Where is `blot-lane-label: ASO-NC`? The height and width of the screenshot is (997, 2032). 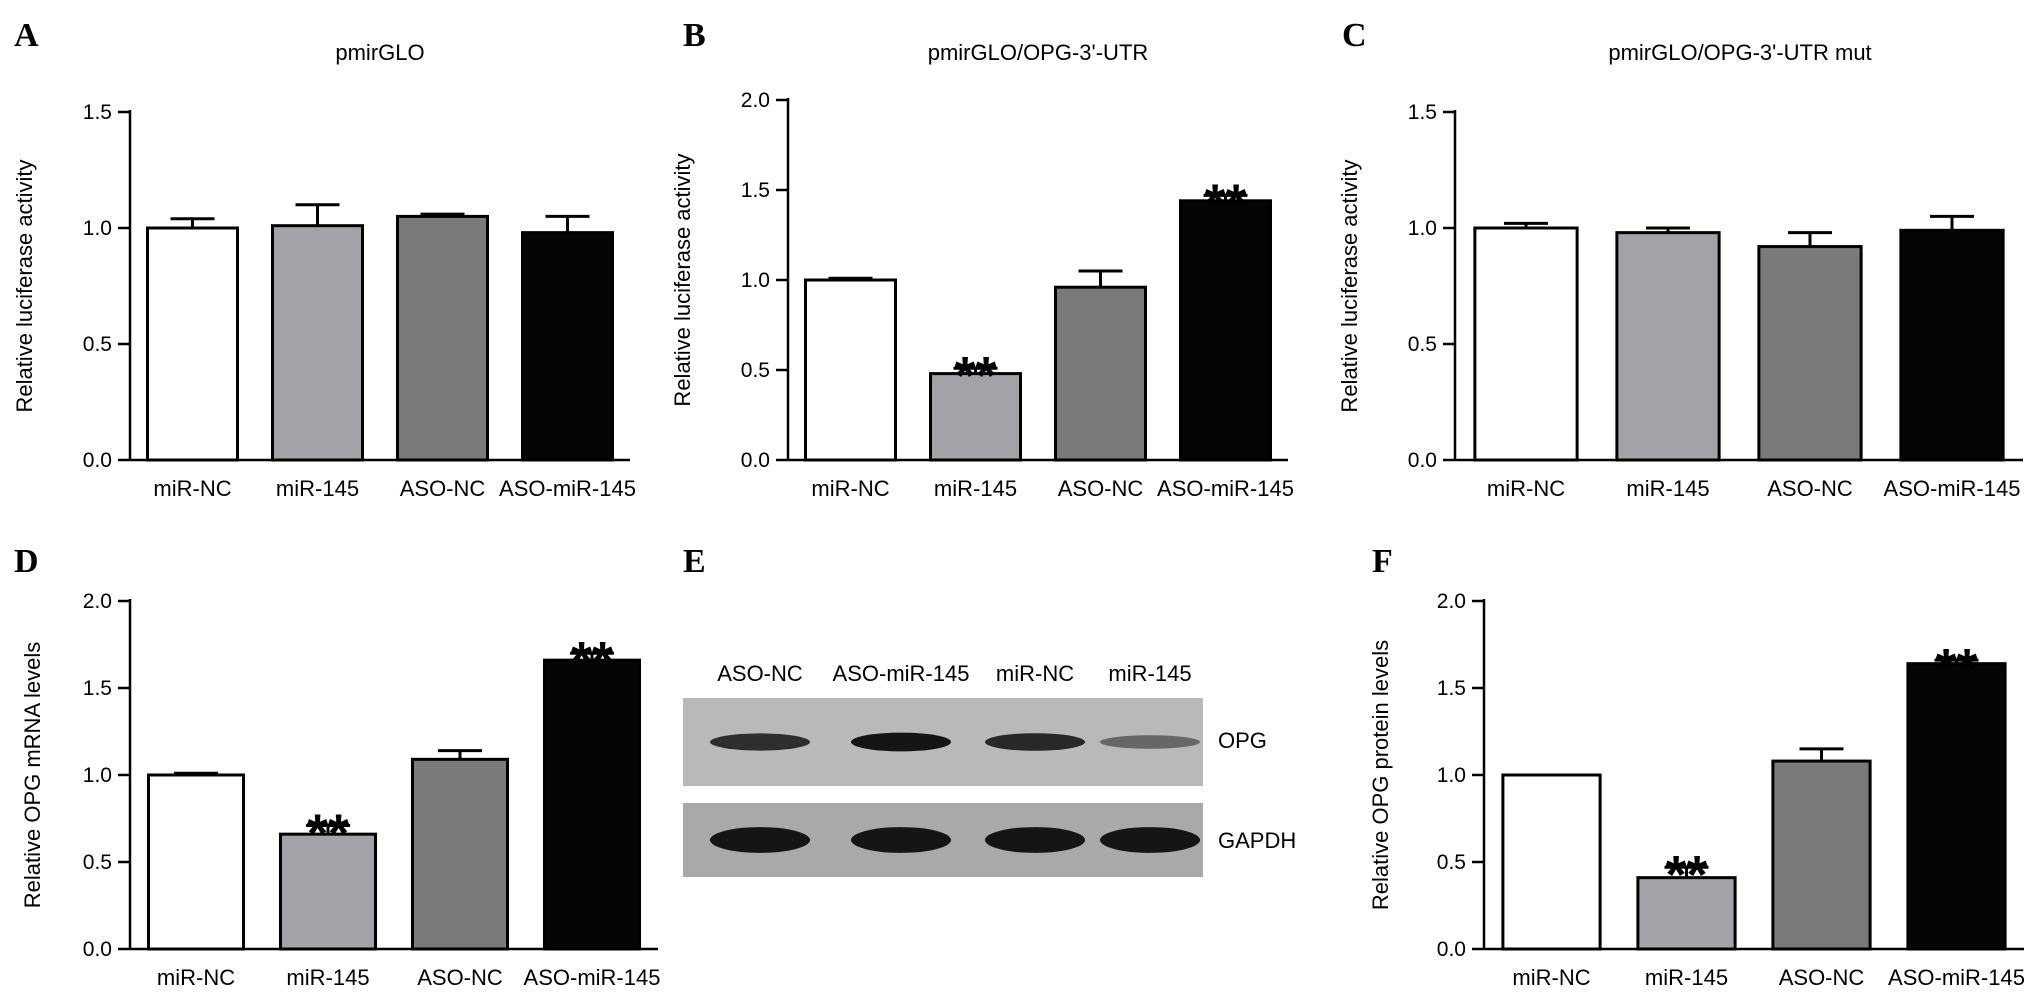 blot-lane-label: ASO-NC is located at coordinates (760, 673).